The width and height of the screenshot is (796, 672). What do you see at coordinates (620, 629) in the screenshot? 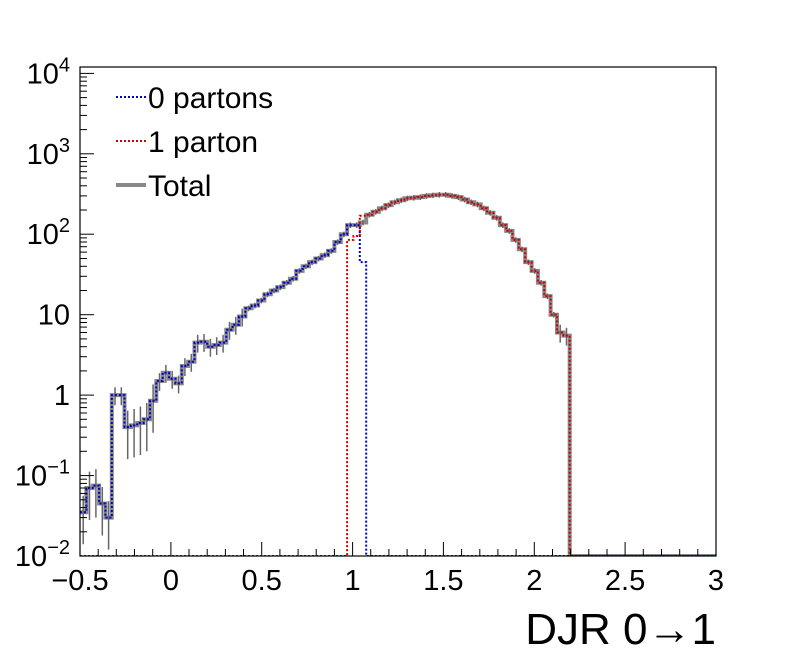
I see `x-axis-title: DJR 0→1` at bounding box center [620, 629].